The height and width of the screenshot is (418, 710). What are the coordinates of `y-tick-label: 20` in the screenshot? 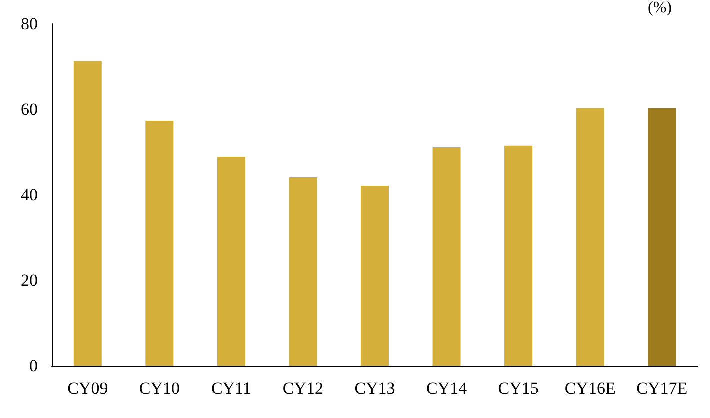 It's located at (29, 280).